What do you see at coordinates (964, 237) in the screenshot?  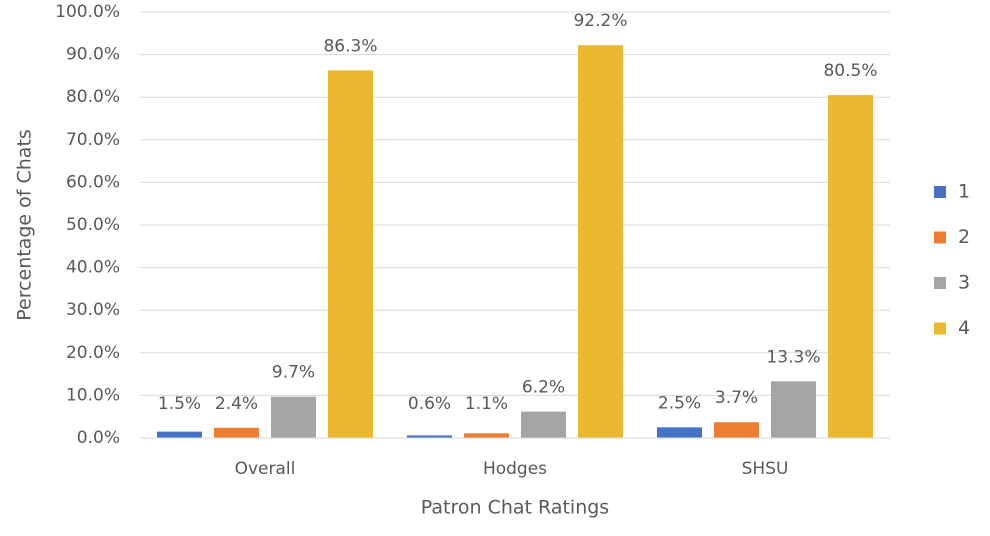 I see `legend-label: 2` at bounding box center [964, 237].